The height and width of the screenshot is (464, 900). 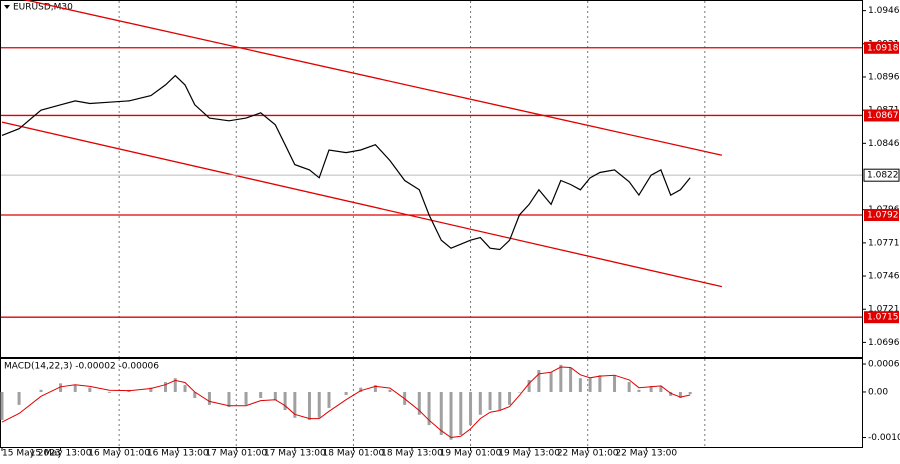 What do you see at coordinates (119, 454) in the screenshot?
I see `x-tick-label: 16 May 01:00` at bounding box center [119, 454].